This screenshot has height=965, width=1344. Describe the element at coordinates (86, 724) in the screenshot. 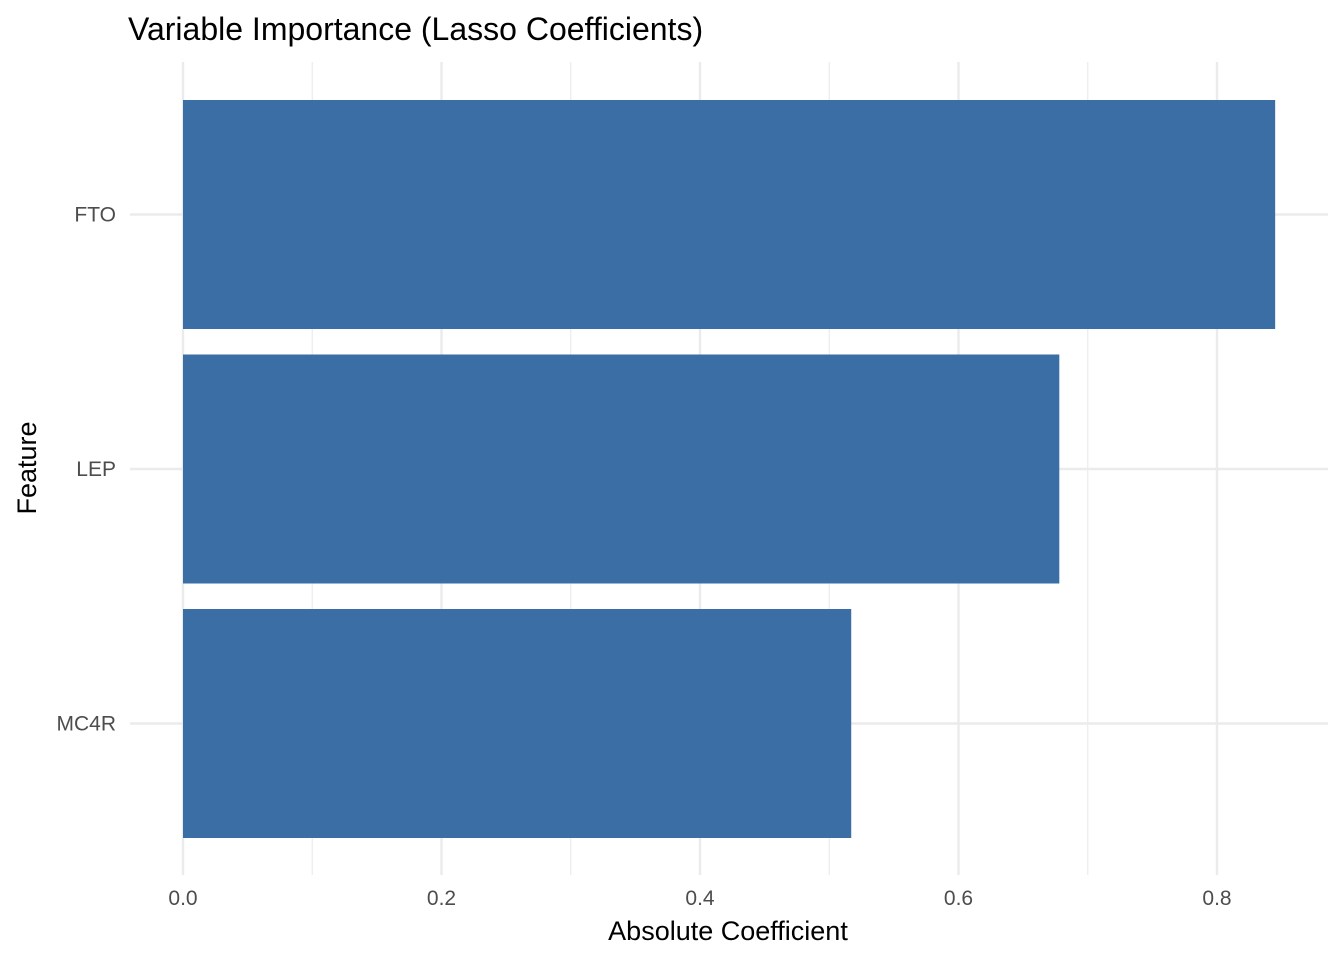

I see `y-tick-label: MC4R` at that location.